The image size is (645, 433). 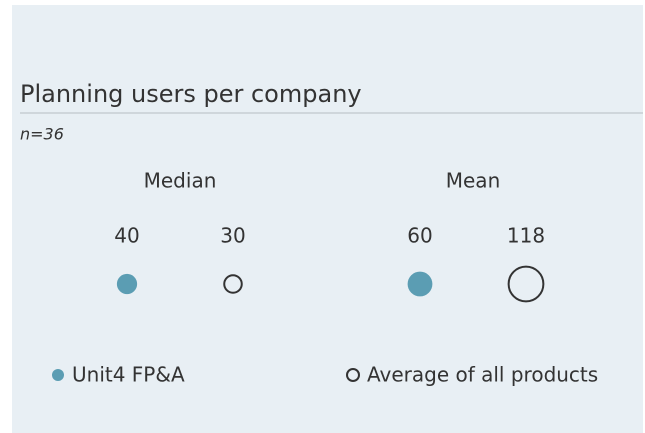 What do you see at coordinates (126, 236) in the screenshot?
I see `value-label: 40` at bounding box center [126, 236].